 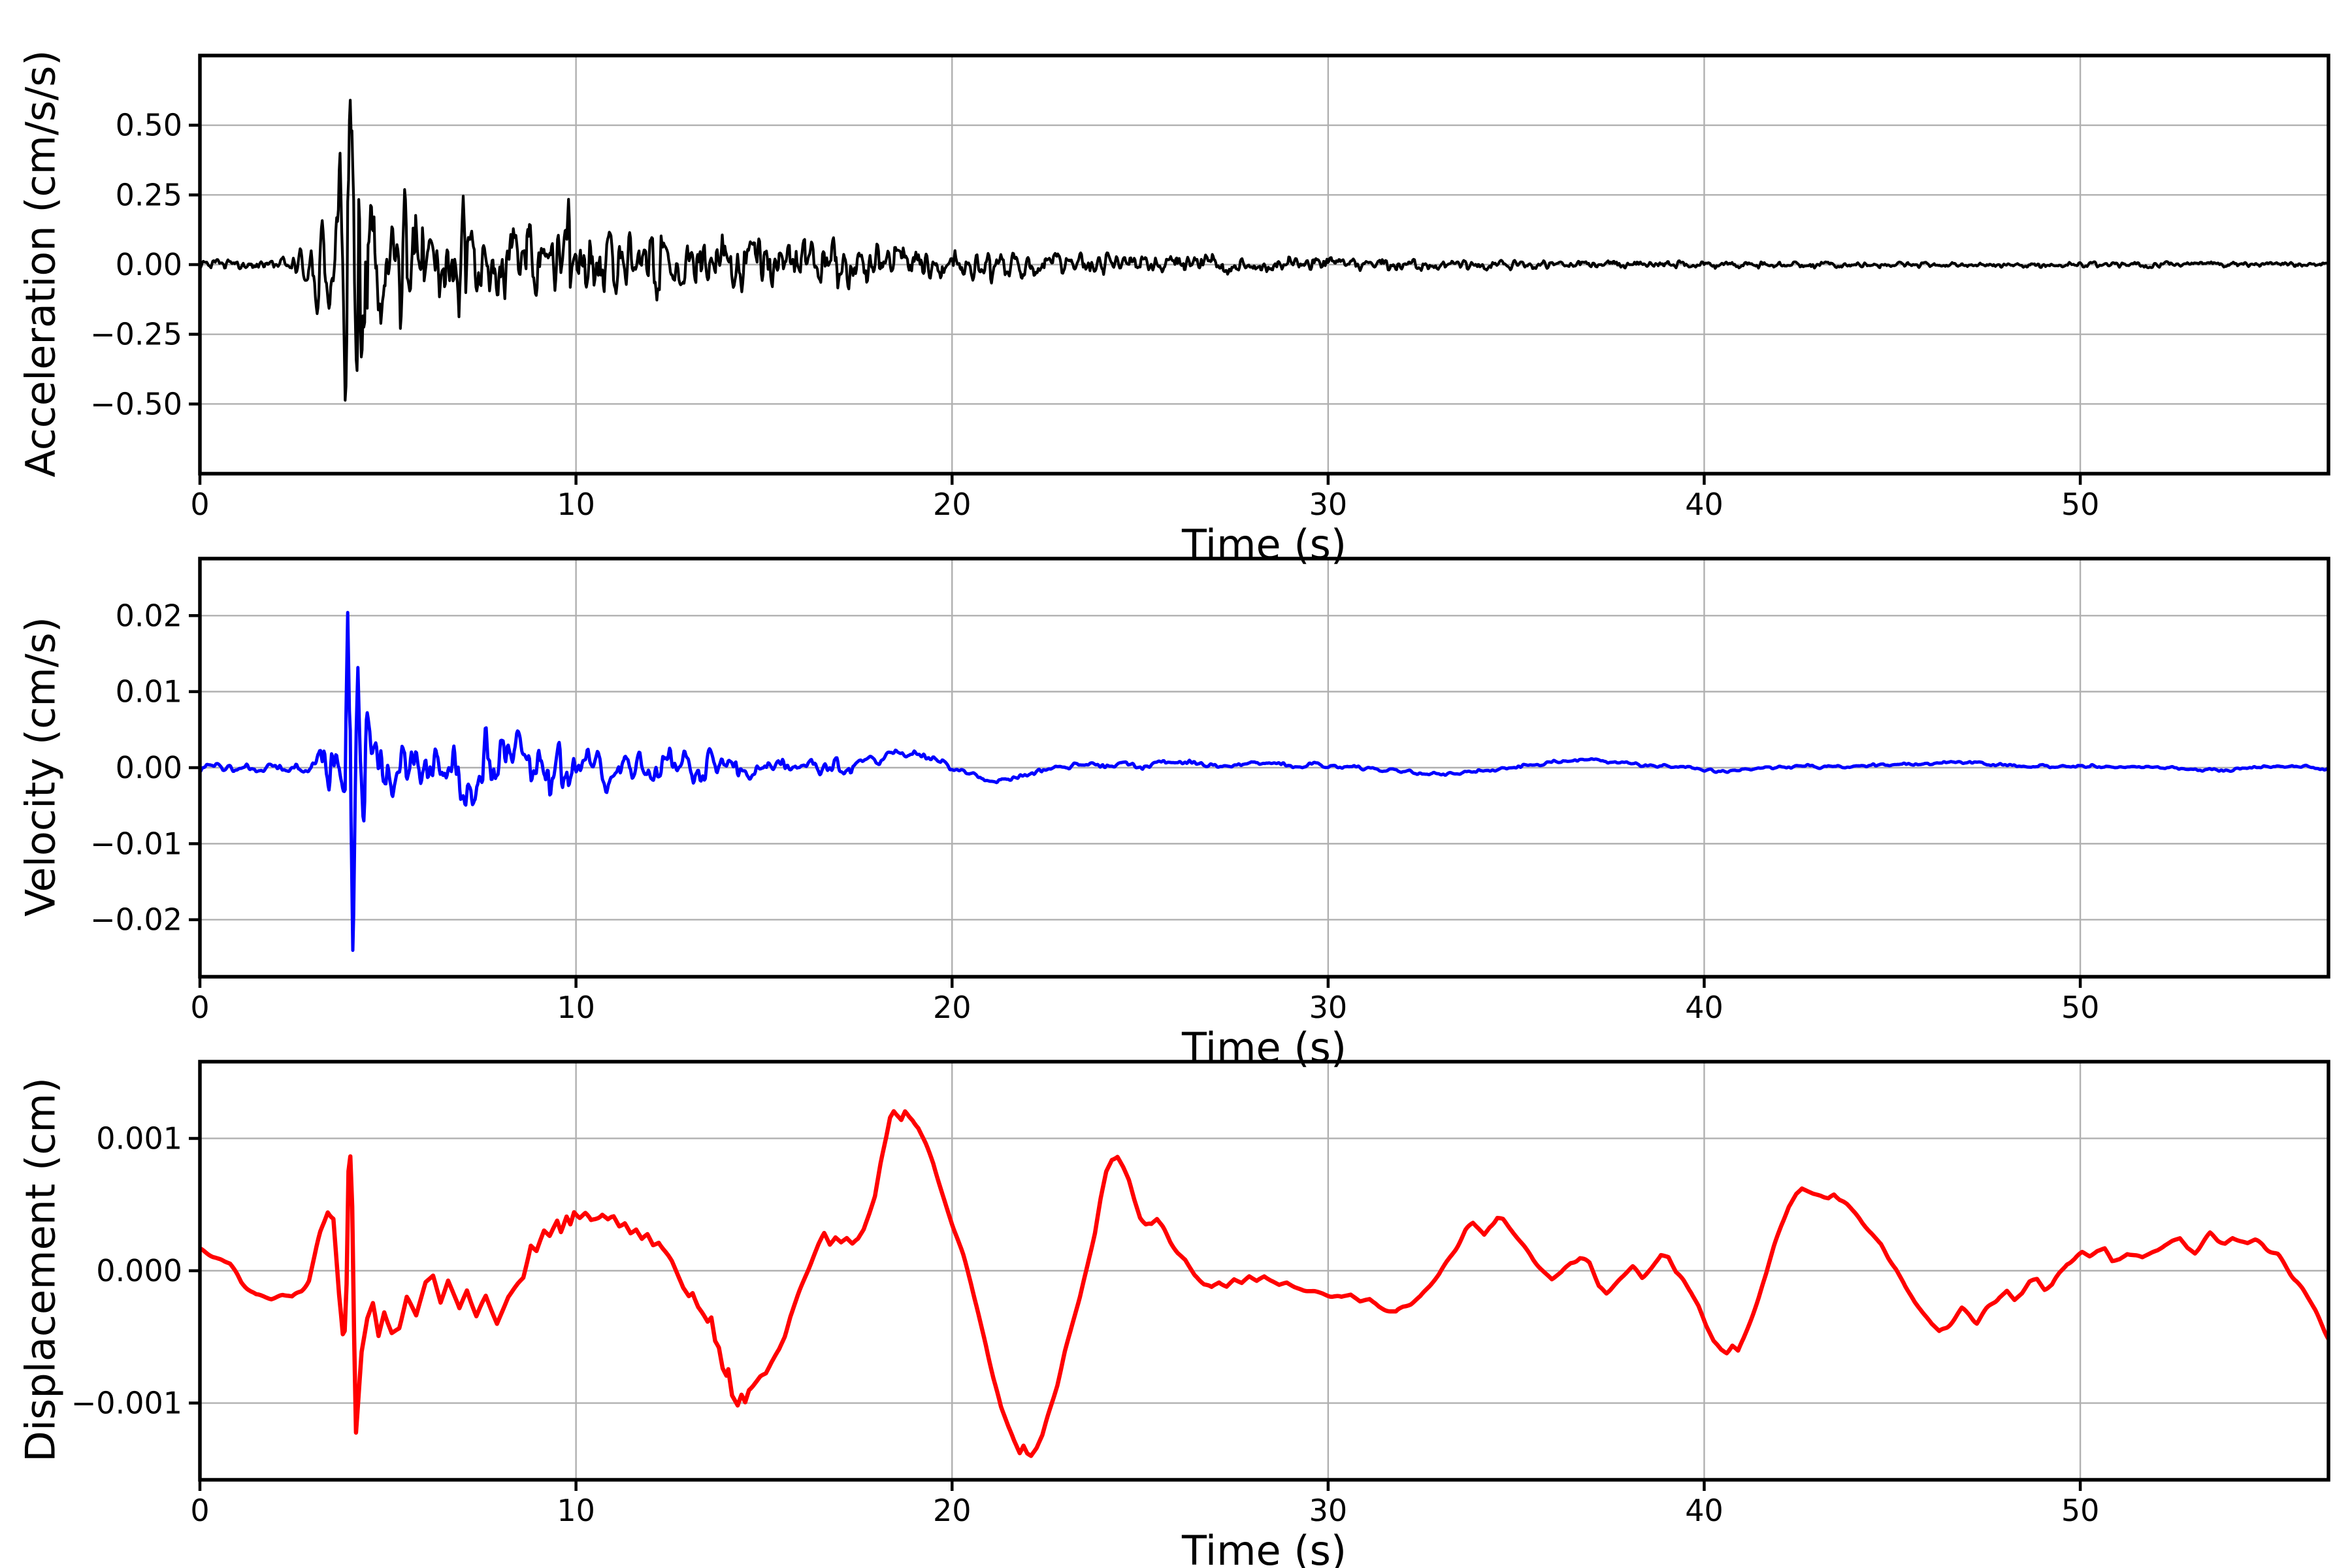 I want to click on y-tick-label: −0.25, so click(x=136, y=334).